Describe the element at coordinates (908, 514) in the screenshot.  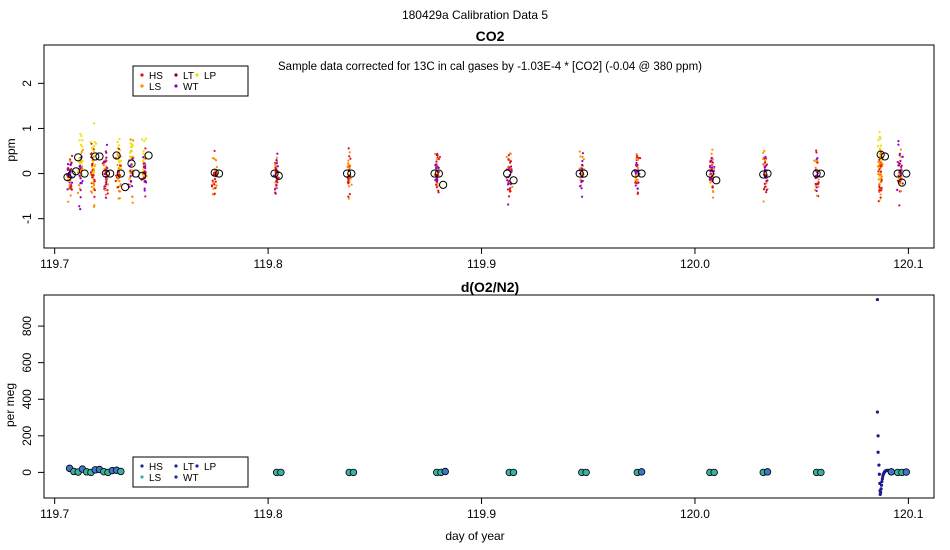
I see `x-tick-label: 120.1` at that location.